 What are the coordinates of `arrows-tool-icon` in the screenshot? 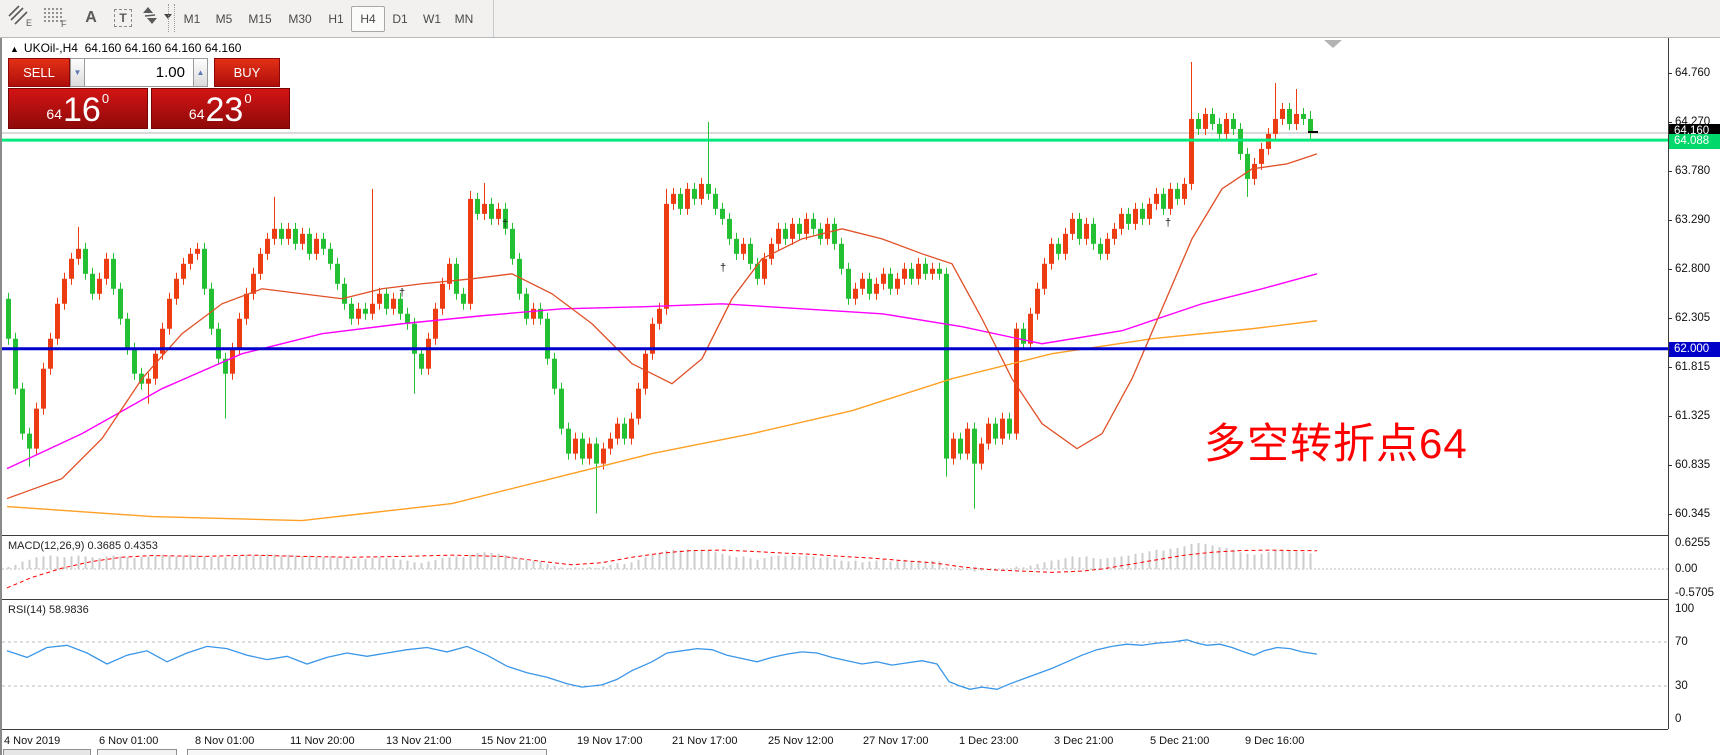 It's located at (159, 18).